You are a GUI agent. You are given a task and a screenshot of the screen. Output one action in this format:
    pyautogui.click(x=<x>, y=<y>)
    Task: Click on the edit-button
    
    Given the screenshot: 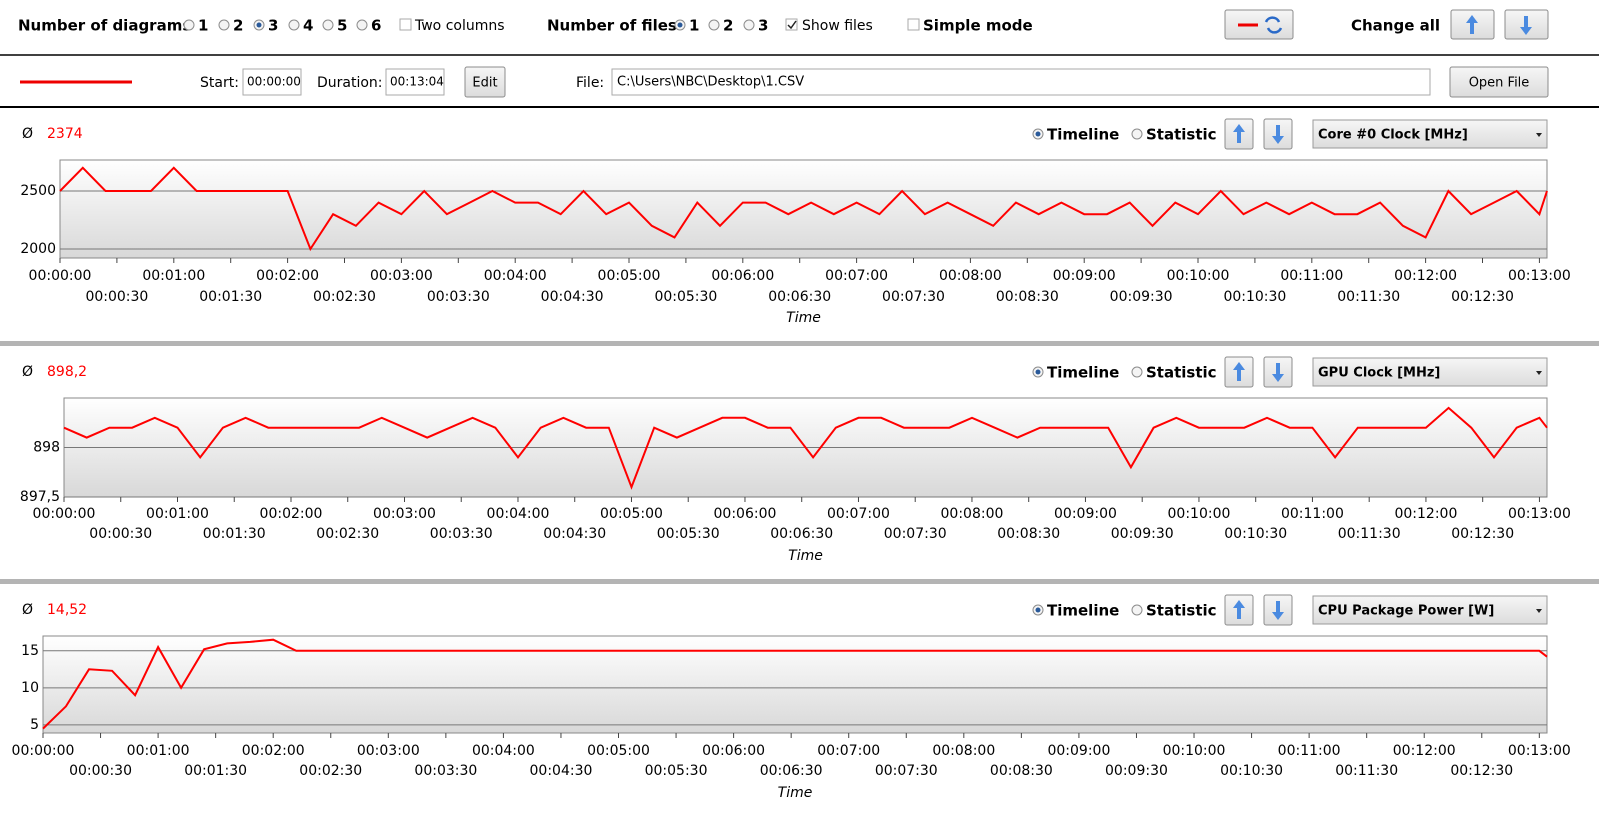 What is the action you would take?
    pyautogui.click(x=485, y=82)
    